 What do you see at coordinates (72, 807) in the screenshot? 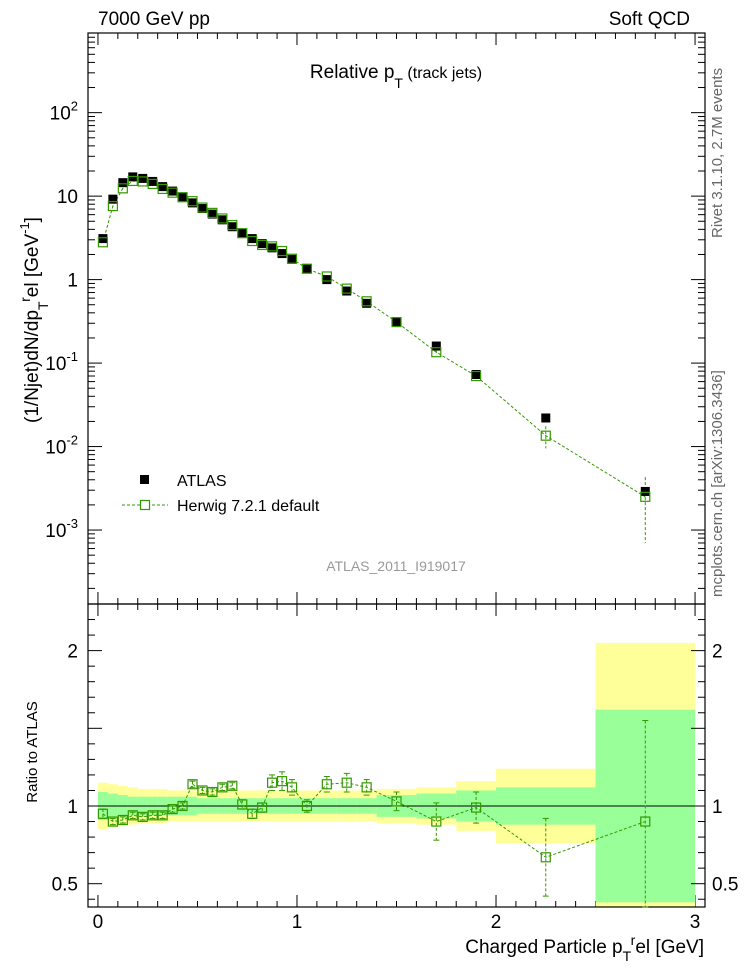
I see `ratio-y-tick-label: 1` at bounding box center [72, 807].